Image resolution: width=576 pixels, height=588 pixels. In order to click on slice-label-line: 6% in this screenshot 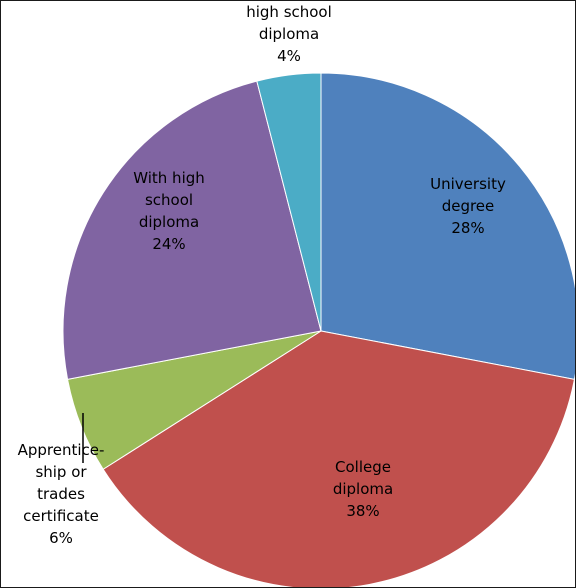, I will do `click(61, 538)`.